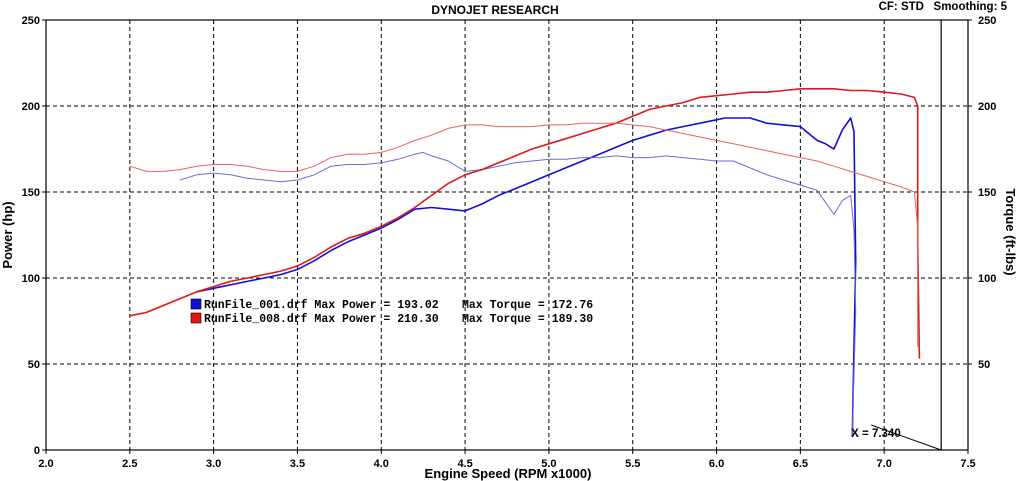 The width and height of the screenshot is (1017, 481). What do you see at coordinates (632, 464) in the screenshot?
I see `x-tick-label: 5.5` at bounding box center [632, 464].